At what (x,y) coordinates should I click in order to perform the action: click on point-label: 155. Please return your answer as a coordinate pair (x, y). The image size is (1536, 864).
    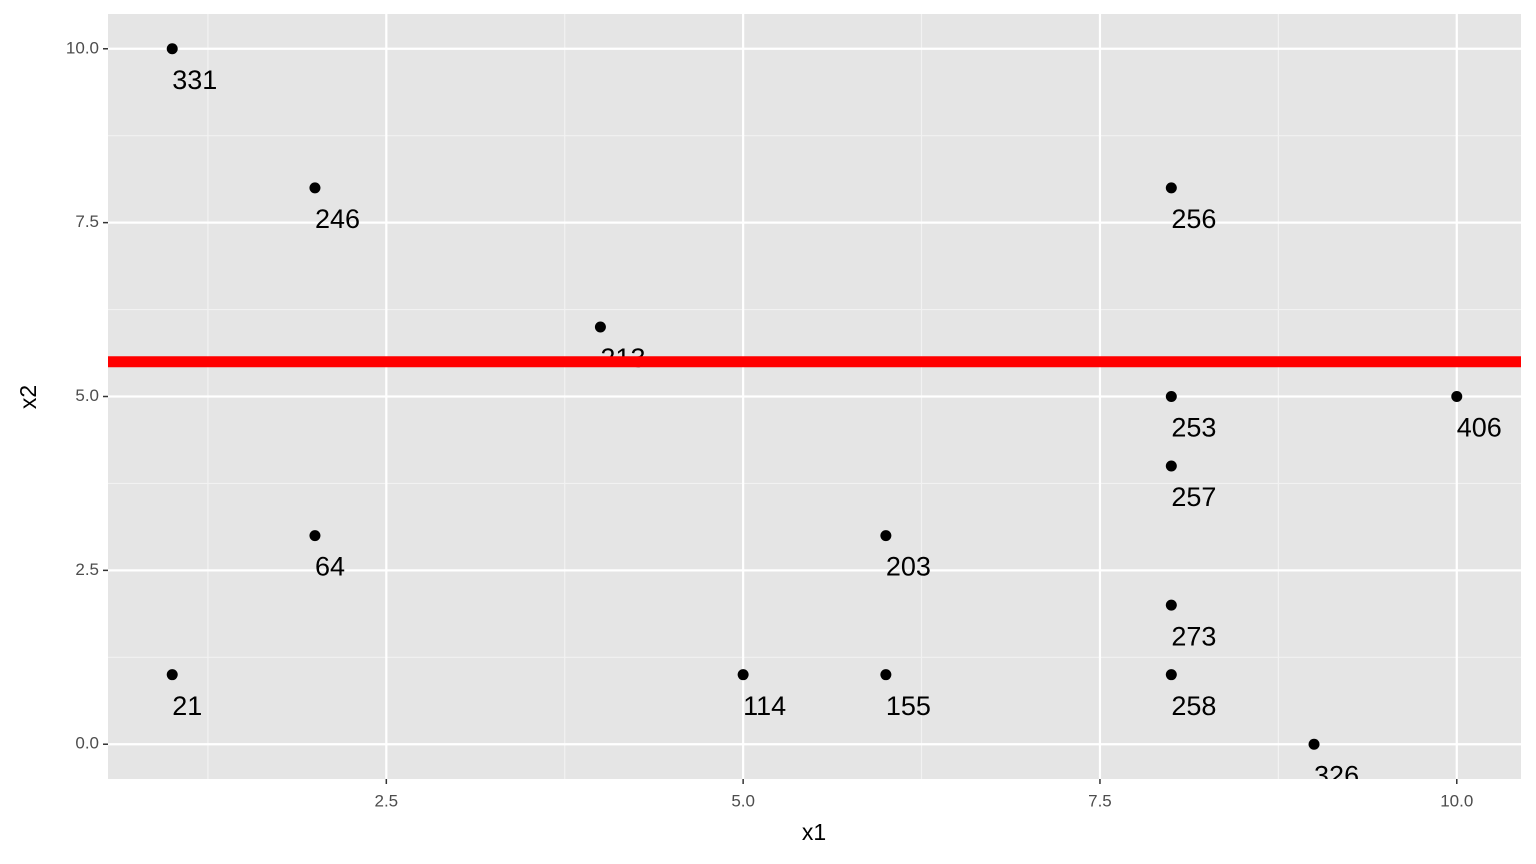
    Looking at the image, I should click on (908, 706).